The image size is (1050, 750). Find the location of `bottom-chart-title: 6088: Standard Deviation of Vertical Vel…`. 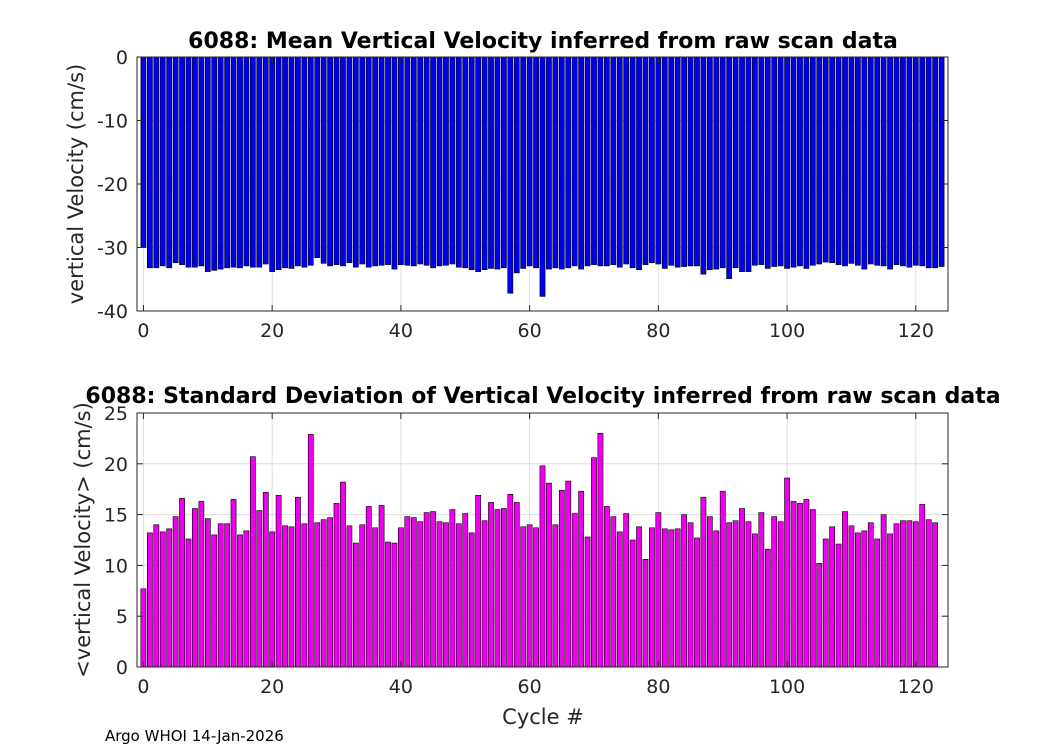

bottom-chart-title: 6088: Standard Deviation of Vertical Vel… is located at coordinates (542, 396).